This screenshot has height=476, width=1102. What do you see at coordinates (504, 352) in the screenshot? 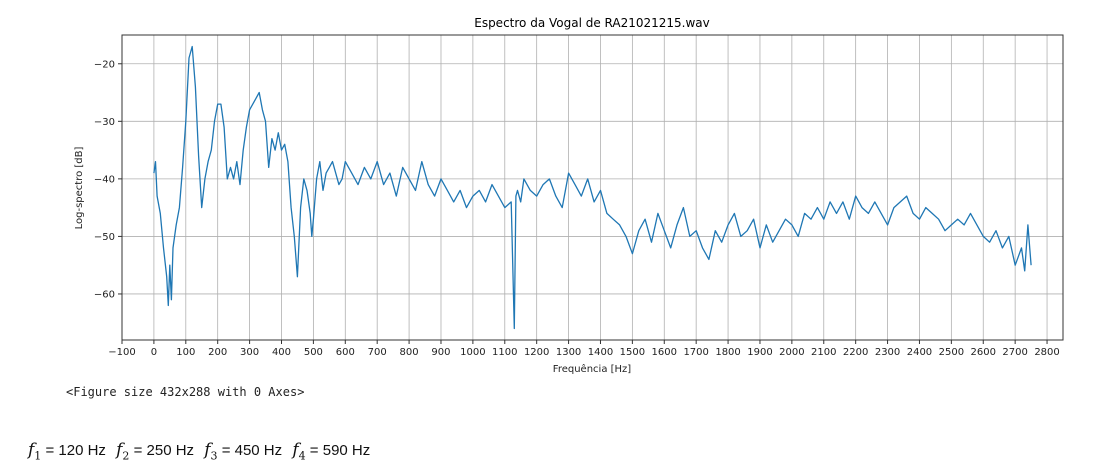
I see `x-tick-label: 1100` at bounding box center [504, 352].